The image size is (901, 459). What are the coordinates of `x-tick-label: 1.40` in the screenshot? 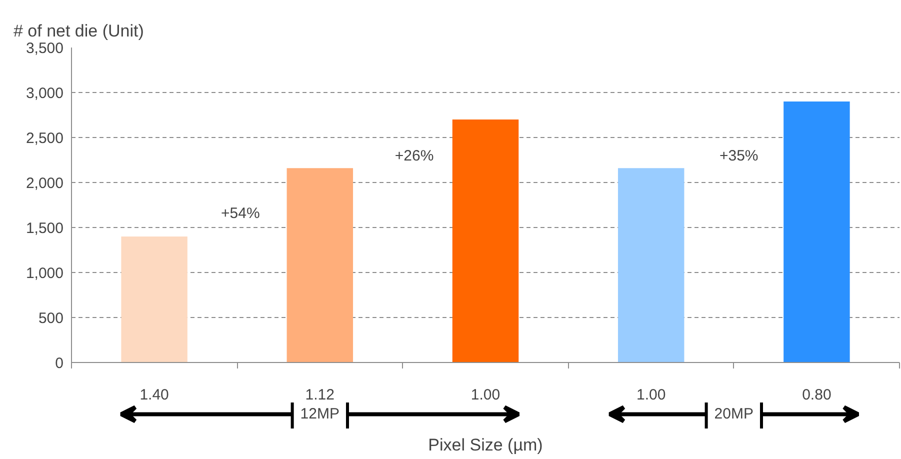 It's located at (154, 395).